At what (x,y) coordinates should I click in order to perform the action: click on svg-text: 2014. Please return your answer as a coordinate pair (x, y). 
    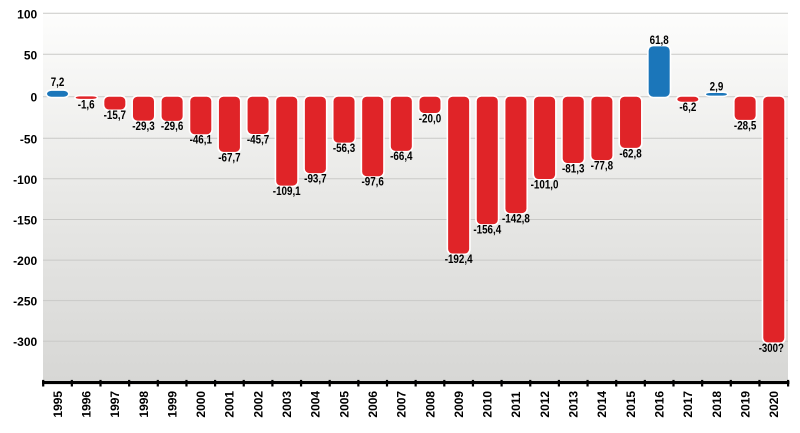
    Looking at the image, I should click on (602, 404).